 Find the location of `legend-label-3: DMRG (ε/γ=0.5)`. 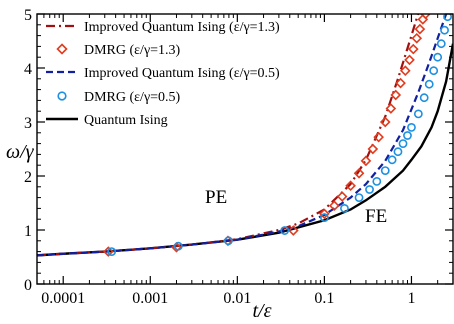

legend-label-3: DMRG (ε/γ=0.5) is located at coordinates (132, 97).